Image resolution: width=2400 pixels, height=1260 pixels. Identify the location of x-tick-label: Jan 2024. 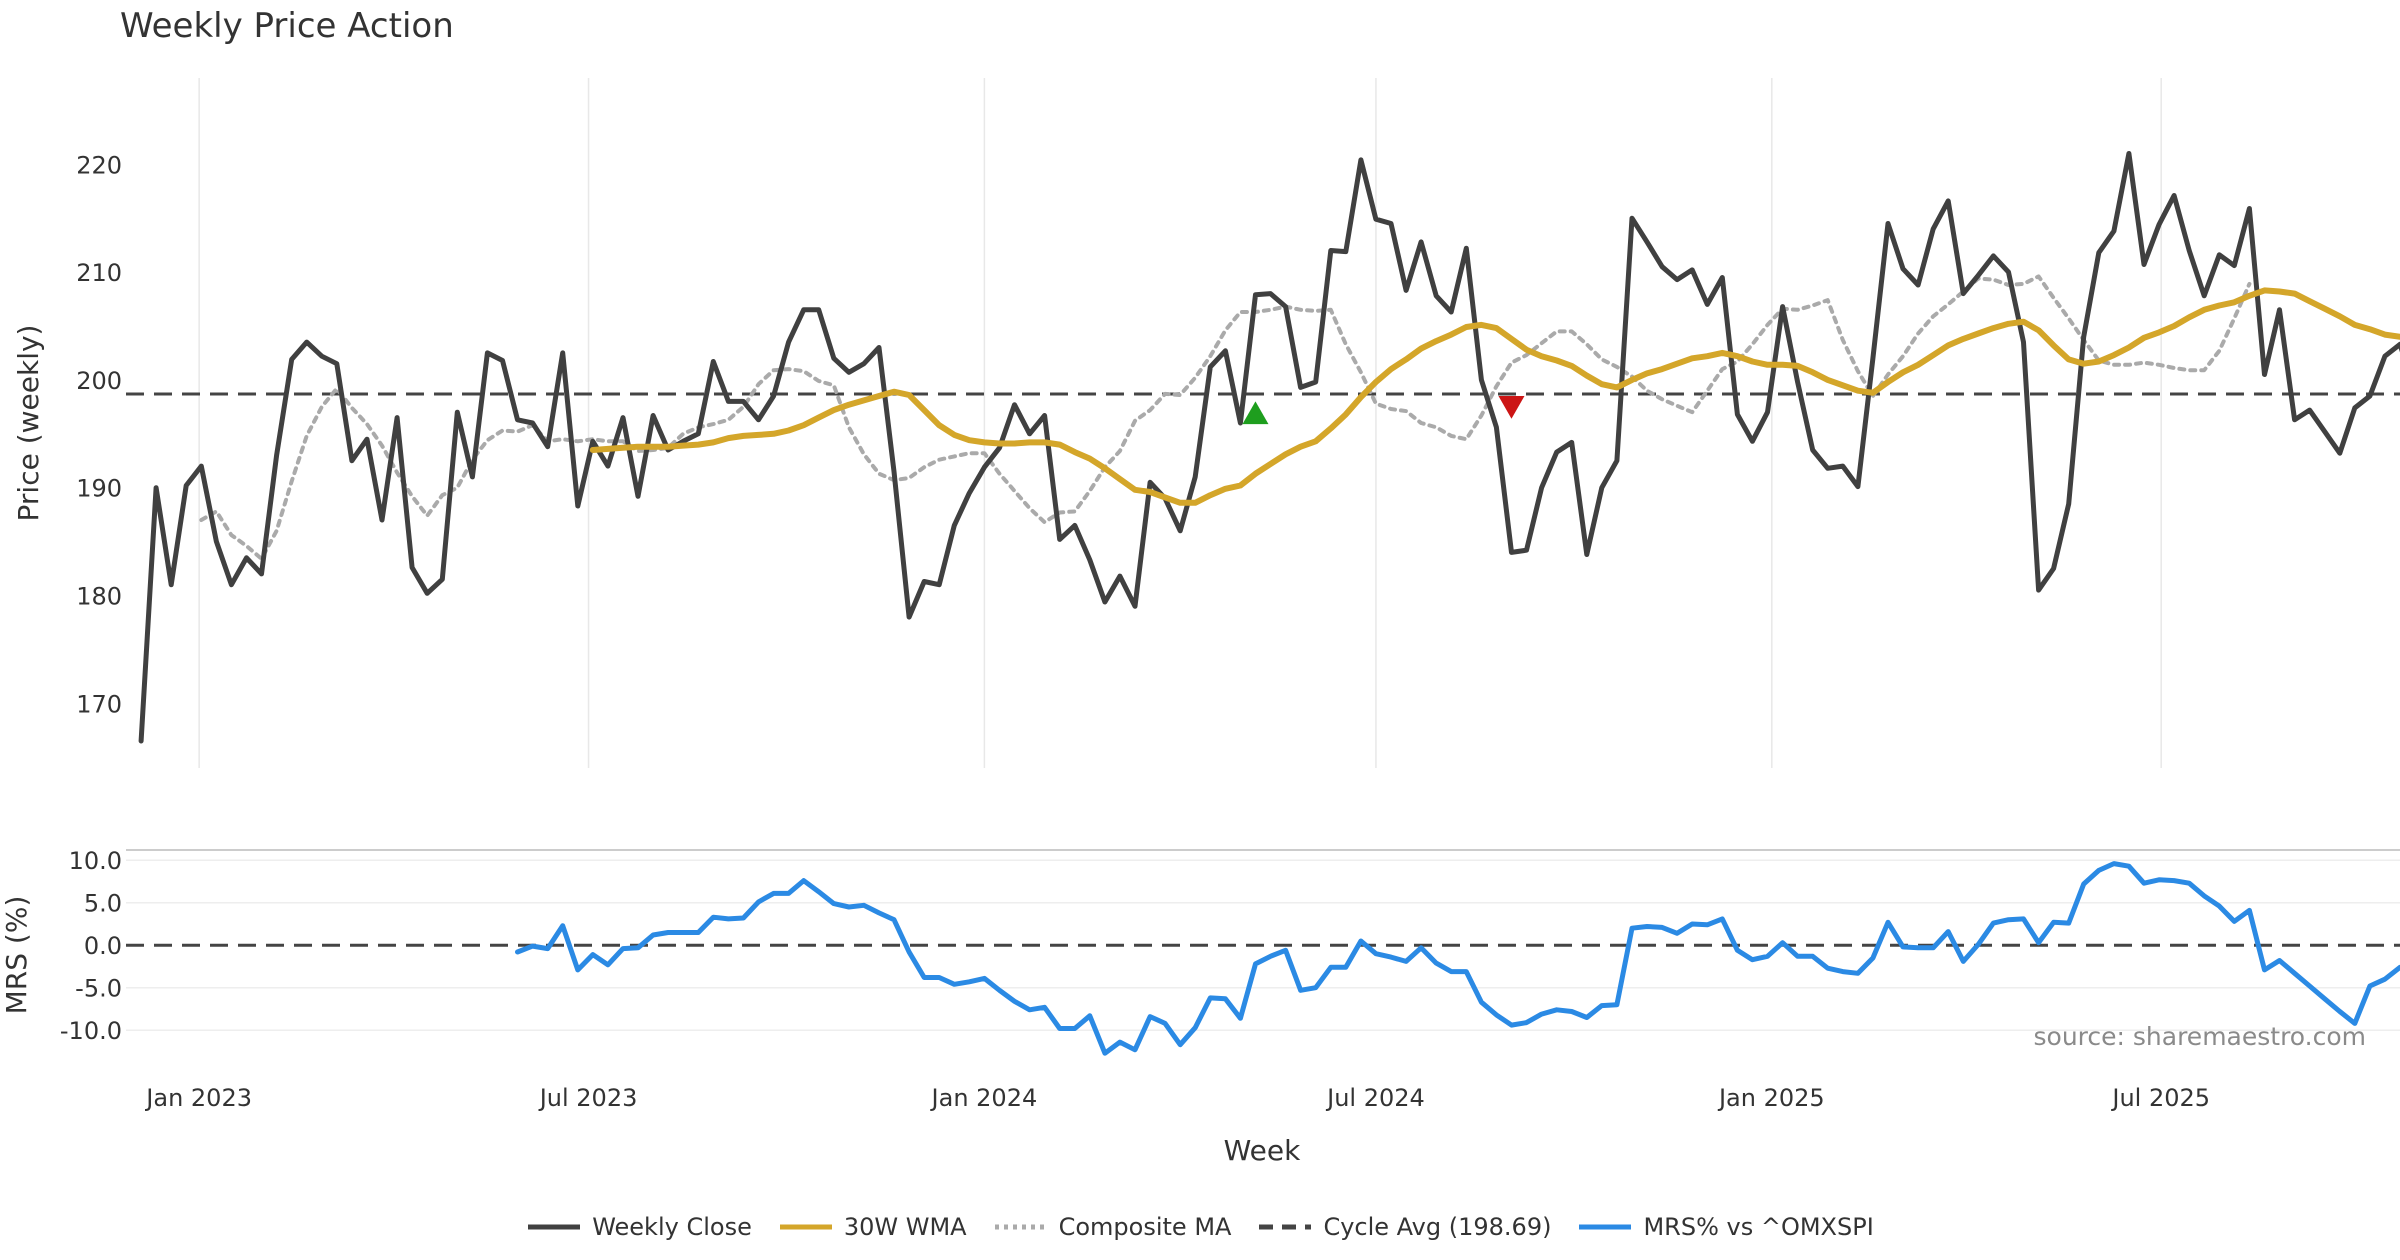
(984, 1098).